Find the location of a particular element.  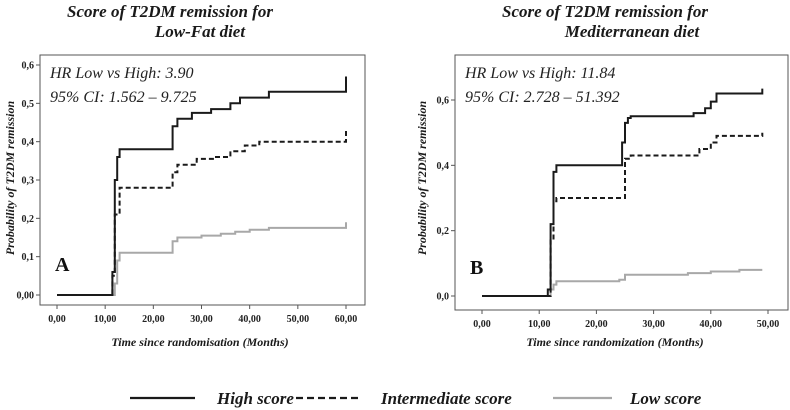

x-axis: 0,00 10,00 20,00 30,00 40,00 50,00 is located at coordinates (626, 320).